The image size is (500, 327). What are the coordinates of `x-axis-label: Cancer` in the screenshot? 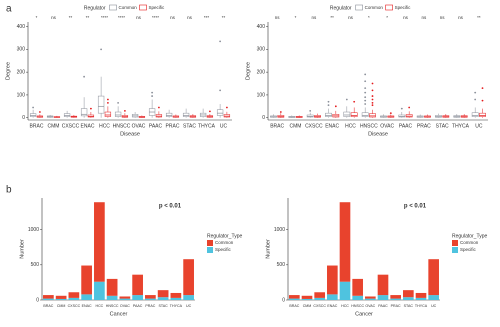 It's located at (119, 314).